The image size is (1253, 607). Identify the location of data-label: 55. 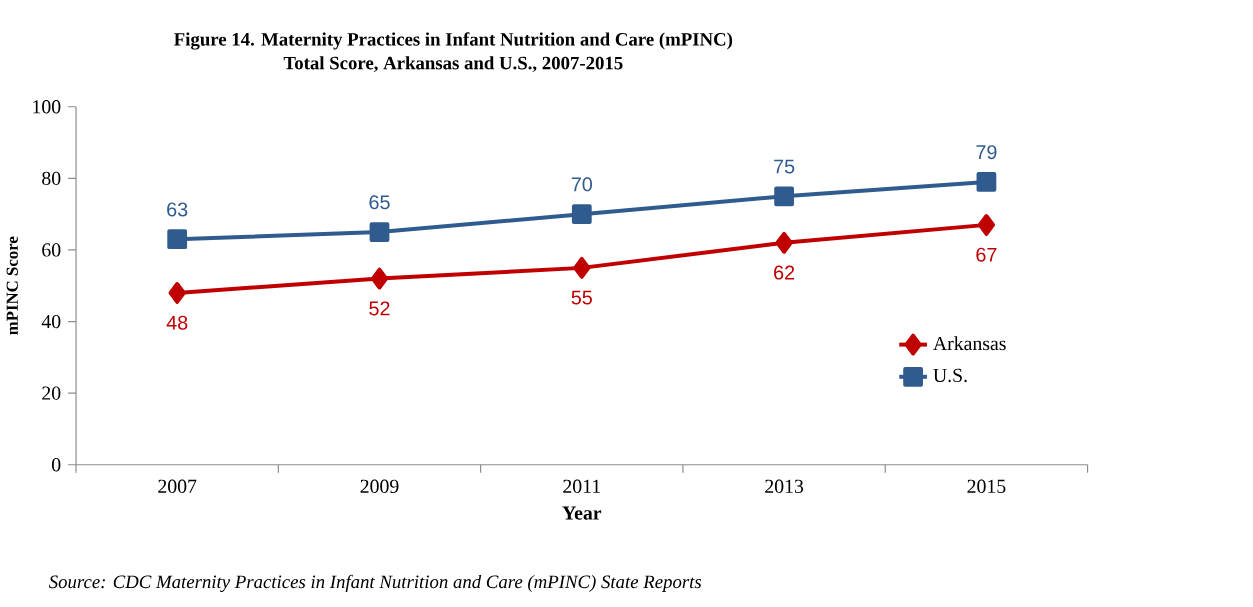
(581, 297).